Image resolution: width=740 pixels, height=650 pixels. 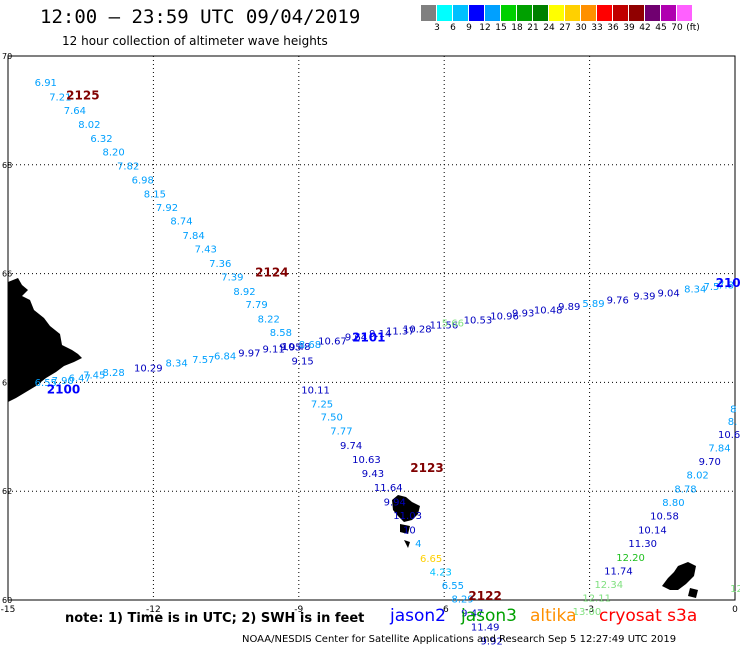 I want to click on wave-height-value: 6.84, so click(x=225, y=357).